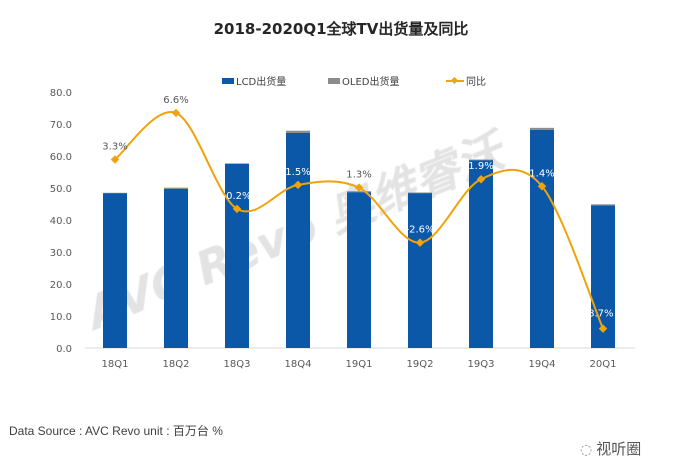 The height and width of the screenshot is (476, 682). Describe the element at coordinates (476, 82) in the screenshot. I see `legend-yoy: 同比` at that location.